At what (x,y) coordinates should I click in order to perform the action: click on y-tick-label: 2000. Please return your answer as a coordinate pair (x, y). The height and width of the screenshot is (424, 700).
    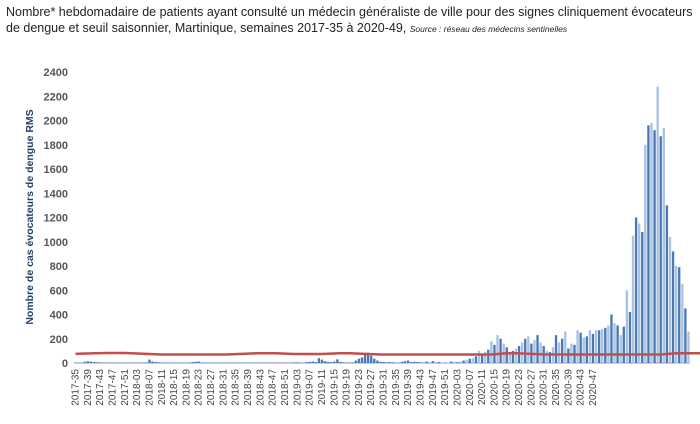
    Looking at the image, I should click on (56, 122).